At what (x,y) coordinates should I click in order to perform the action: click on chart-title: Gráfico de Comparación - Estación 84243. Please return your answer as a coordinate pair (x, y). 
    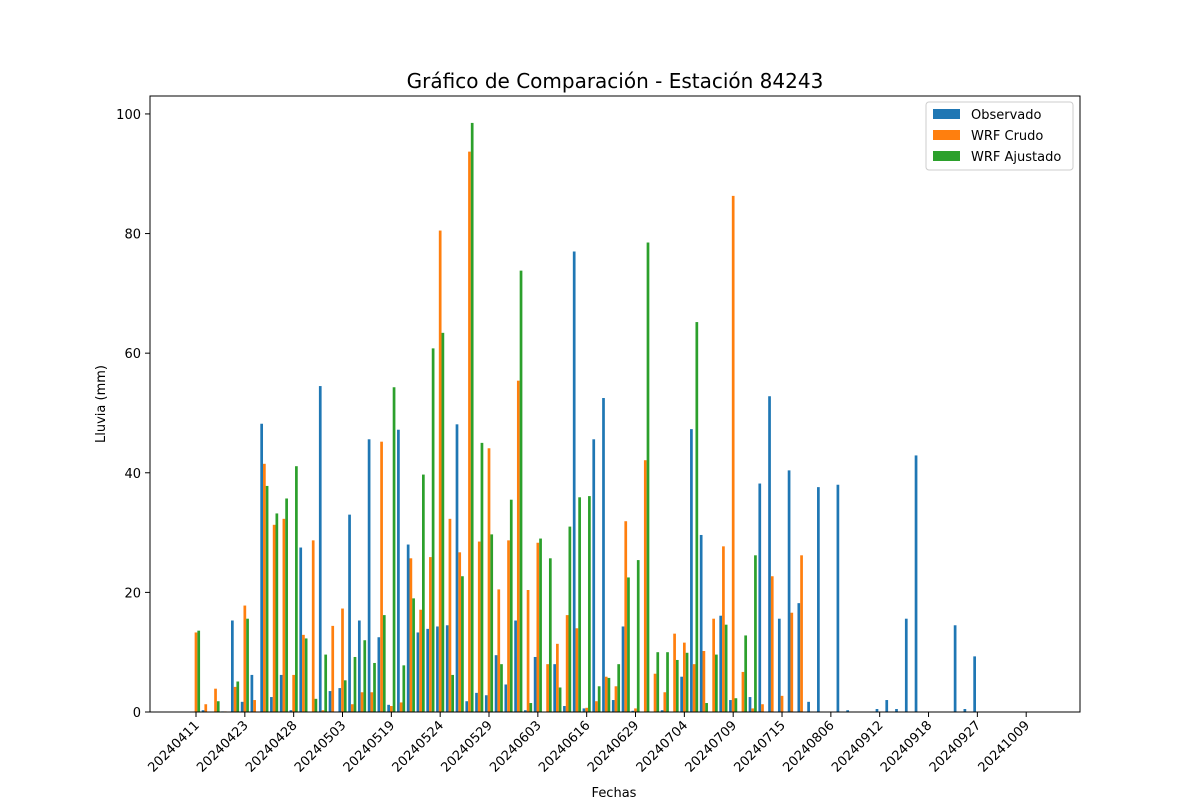
    Looking at the image, I should click on (615, 81).